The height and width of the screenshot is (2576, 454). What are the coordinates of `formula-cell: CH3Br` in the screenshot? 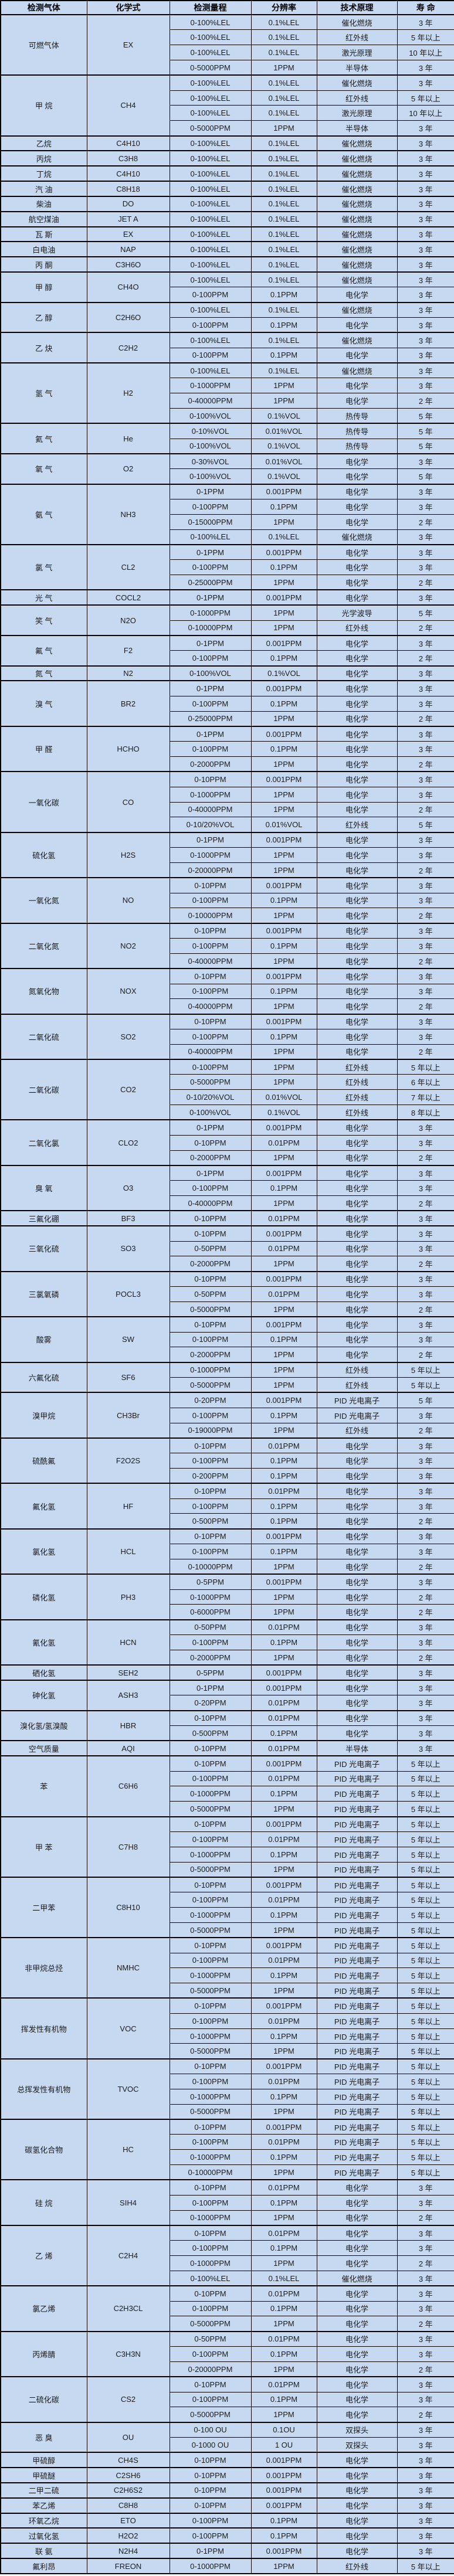 It's located at (128, 1416).